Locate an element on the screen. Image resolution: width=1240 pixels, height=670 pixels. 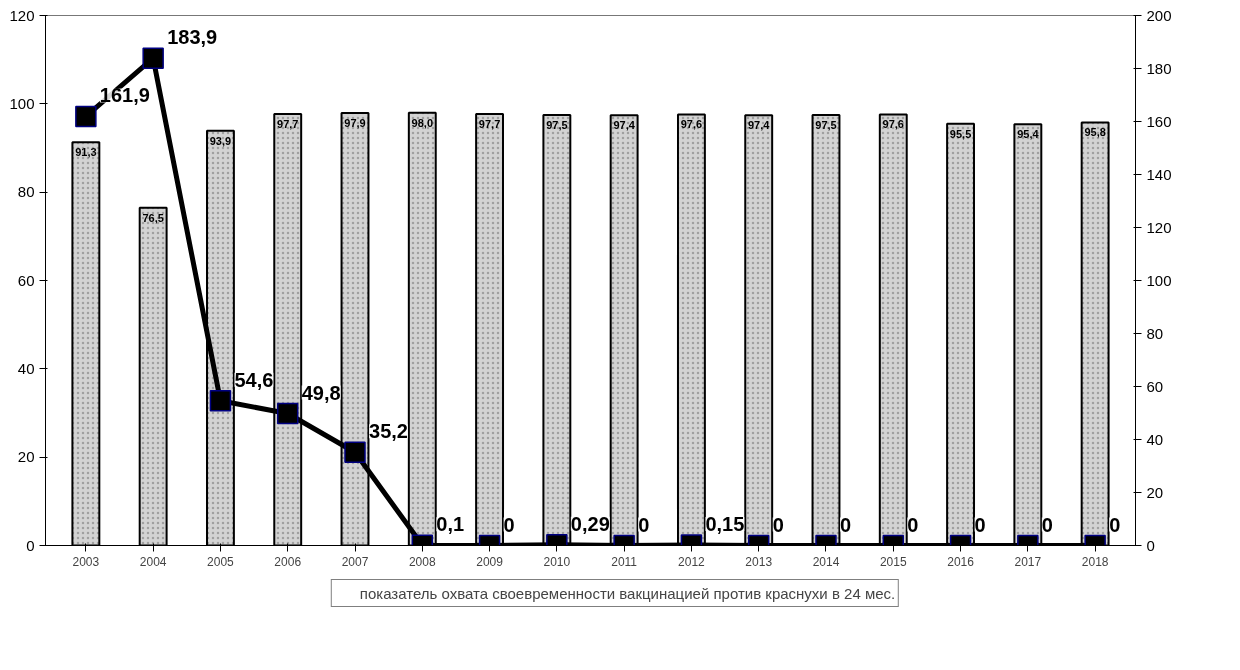
y2-tick-label: 180 is located at coordinates (1159, 68).